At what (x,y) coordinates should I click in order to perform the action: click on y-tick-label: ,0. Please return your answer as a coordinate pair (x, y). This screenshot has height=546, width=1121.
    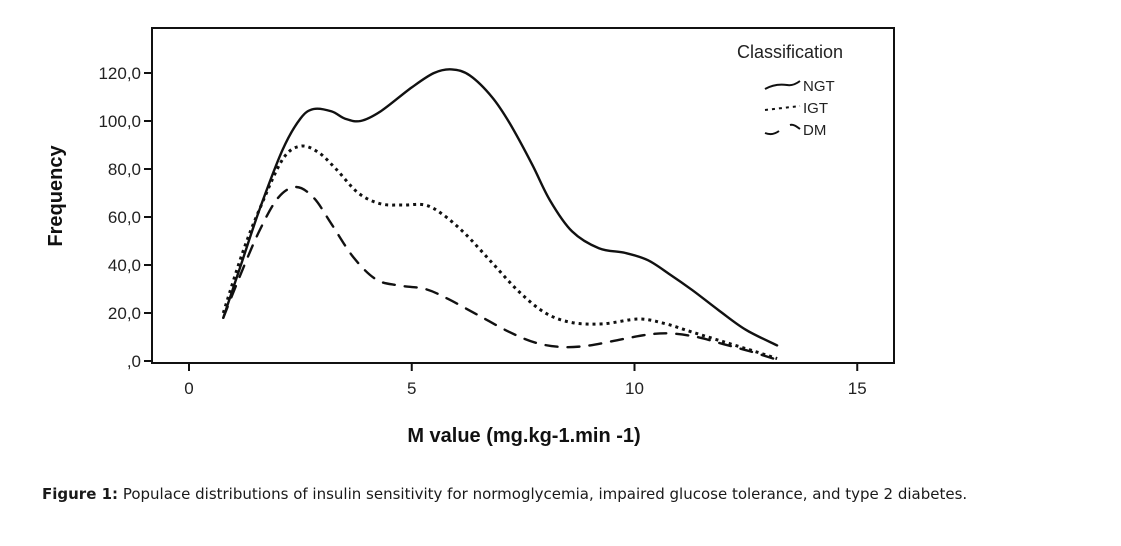
    Looking at the image, I should click on (134, 361).